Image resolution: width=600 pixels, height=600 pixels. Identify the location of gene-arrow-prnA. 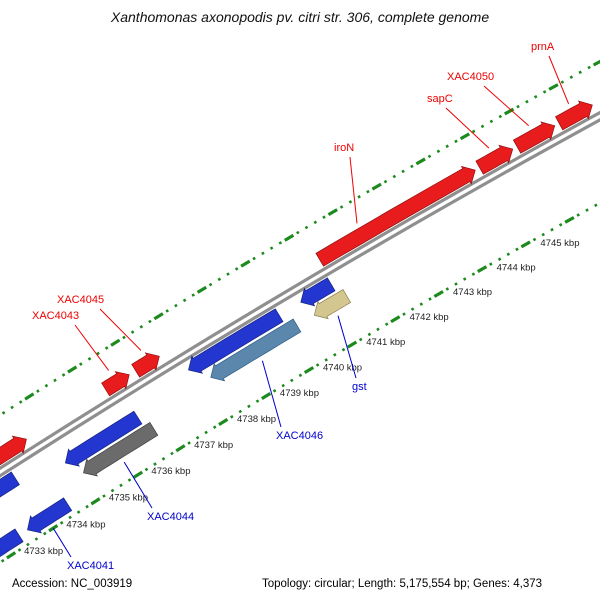
(574, 115).